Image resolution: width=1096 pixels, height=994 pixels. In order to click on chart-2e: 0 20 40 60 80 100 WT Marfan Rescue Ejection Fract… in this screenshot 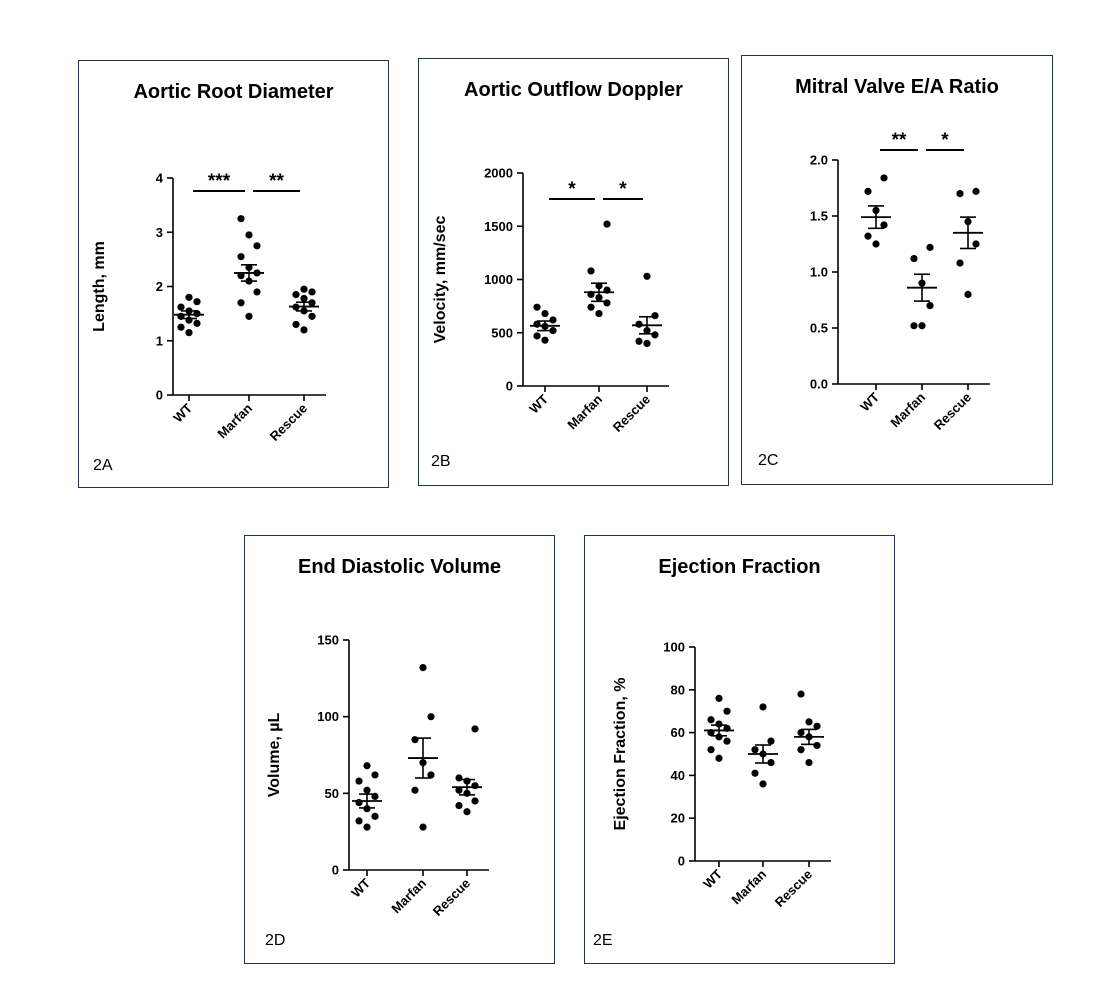, I will do `click(721, 775)`.